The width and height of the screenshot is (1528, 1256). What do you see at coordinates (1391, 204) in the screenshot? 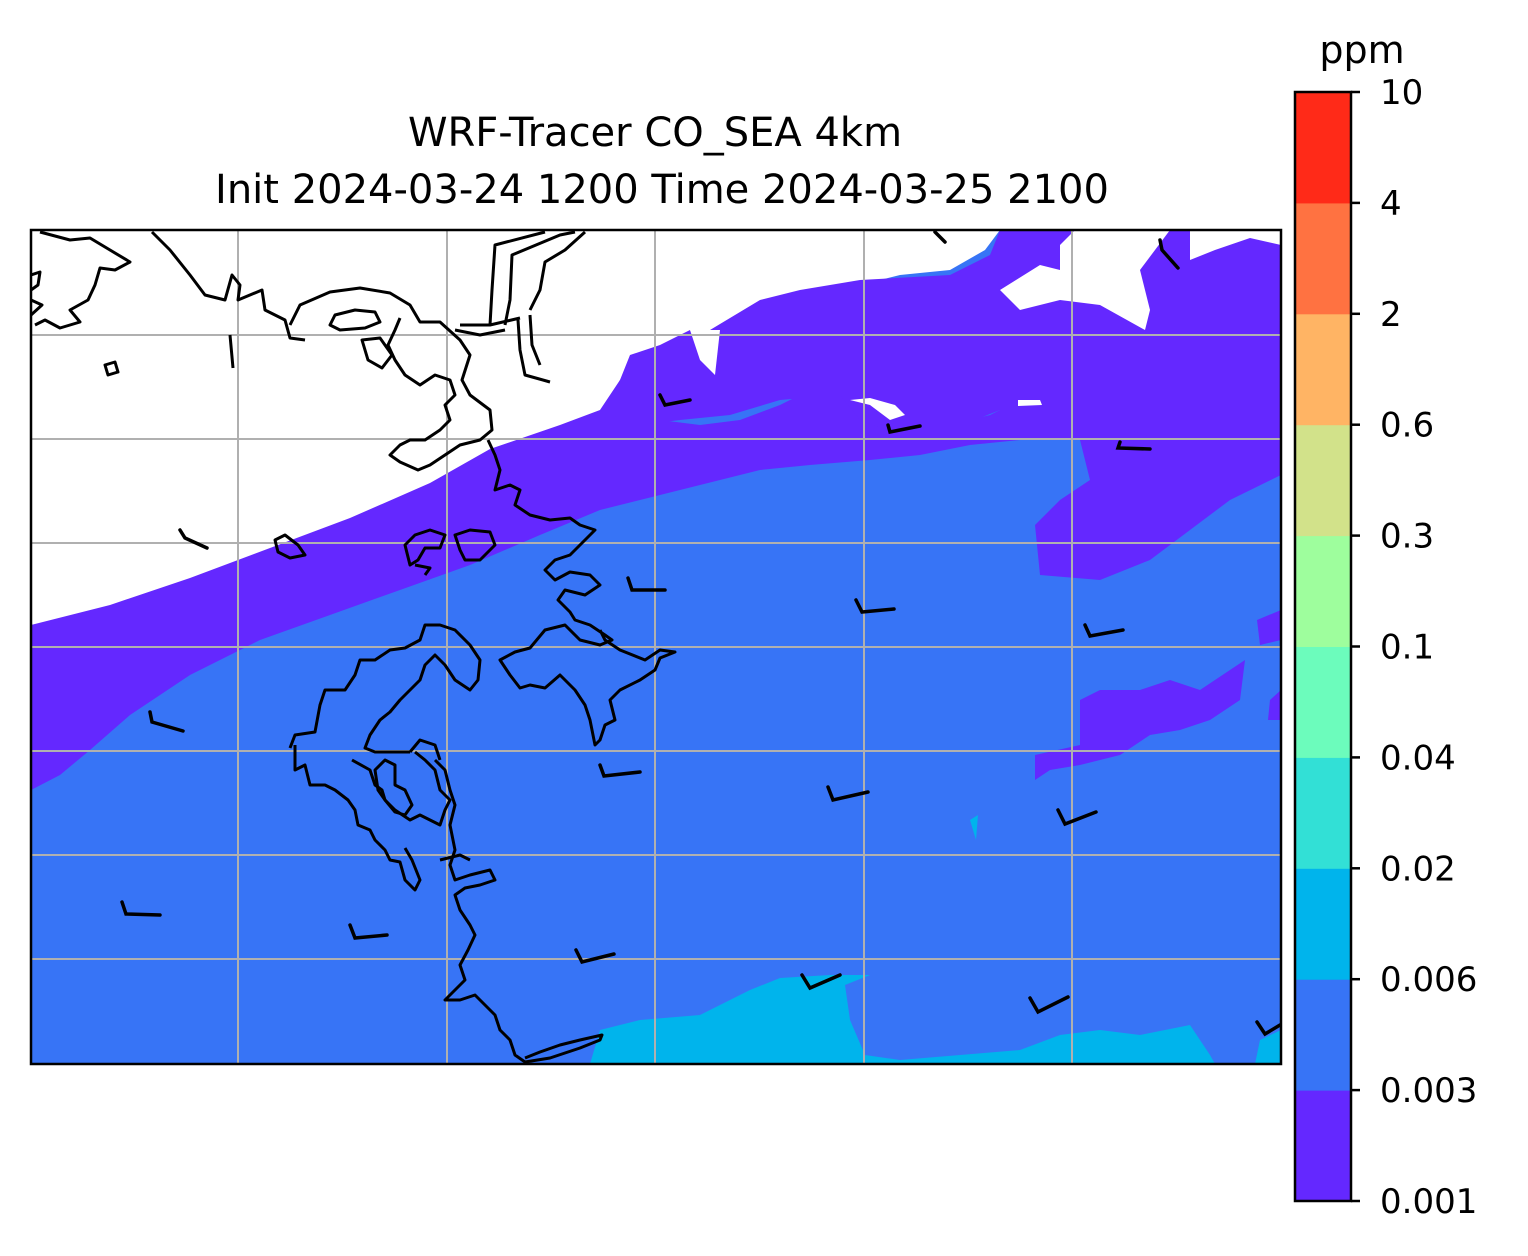
I see `colorbar-tick-label: 4` at bounding box center [1391, 204].